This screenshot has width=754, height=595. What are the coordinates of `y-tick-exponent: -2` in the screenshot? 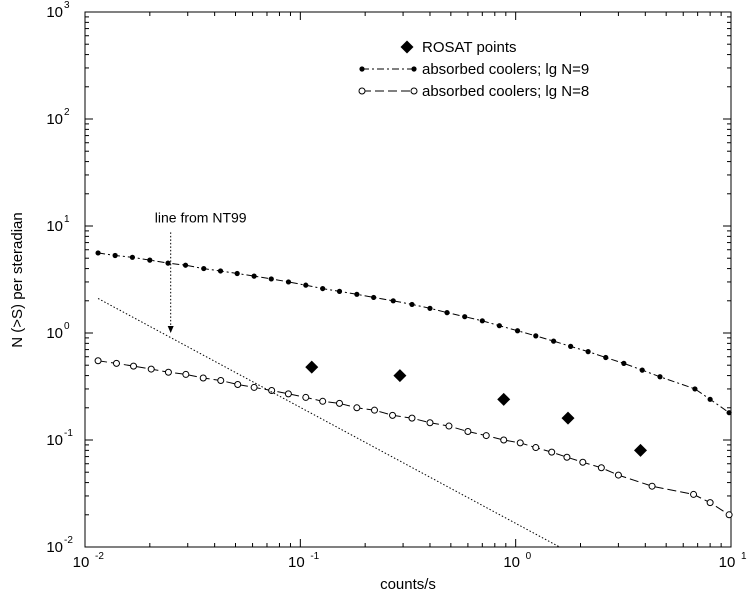 It's located at (68, 540).